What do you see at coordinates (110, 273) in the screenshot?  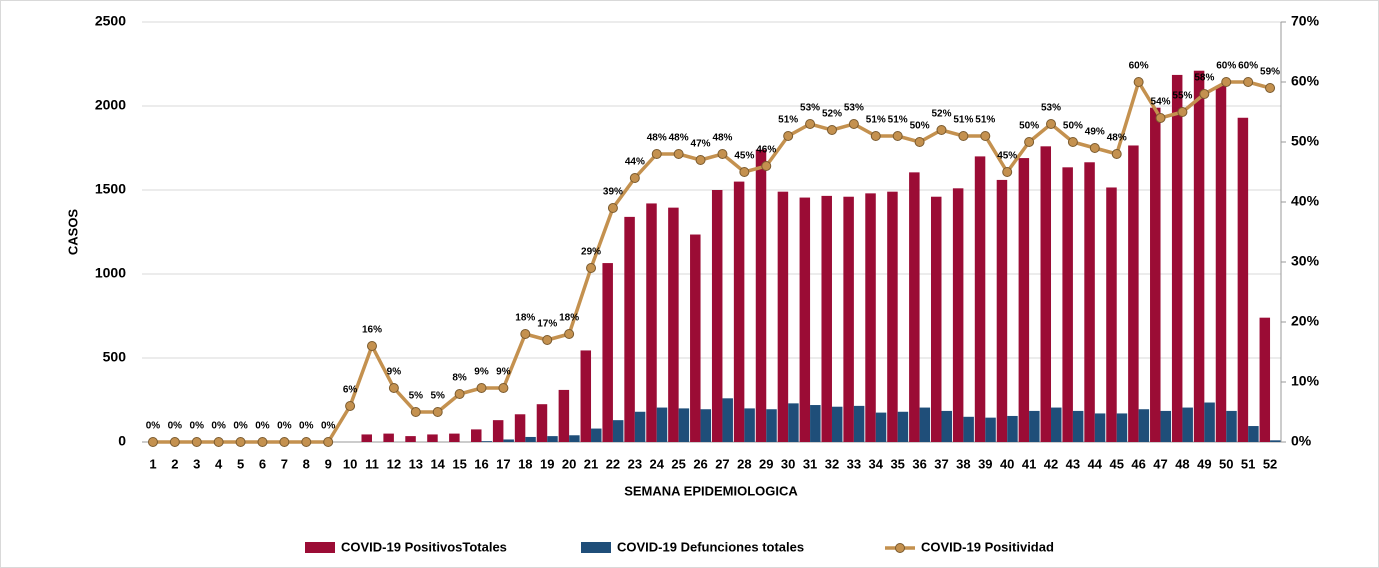 I see `y-tick-label: 1000` at bounding box center [110, 273].